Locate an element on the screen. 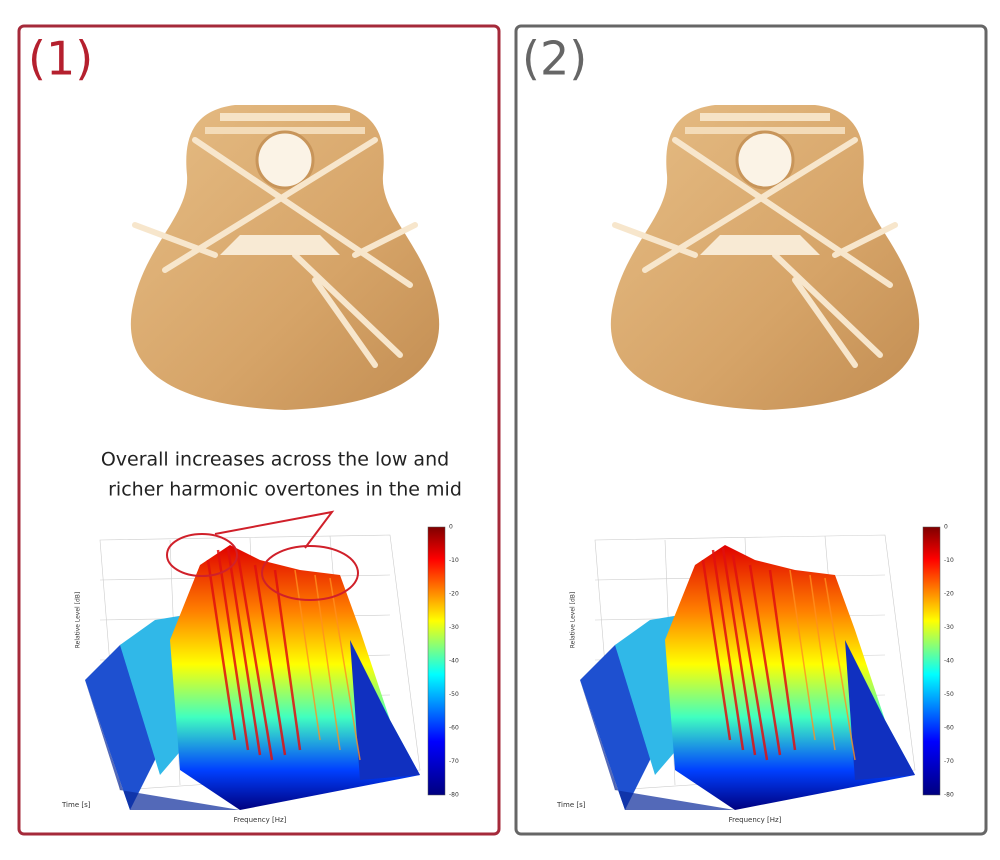  panel-label: (1) is located at coordinates (60, 59).